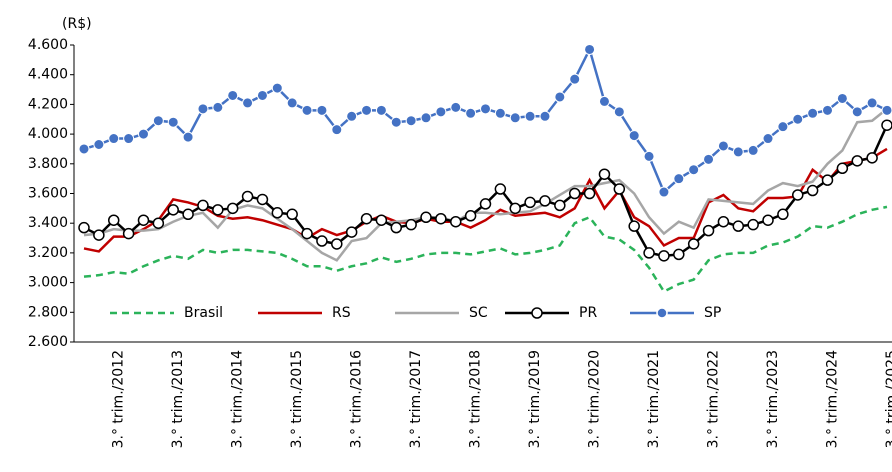 This screenshot has width=892, height=472. I want to click on x-tick-label: 3.° trim./2016, so click(357, 399).